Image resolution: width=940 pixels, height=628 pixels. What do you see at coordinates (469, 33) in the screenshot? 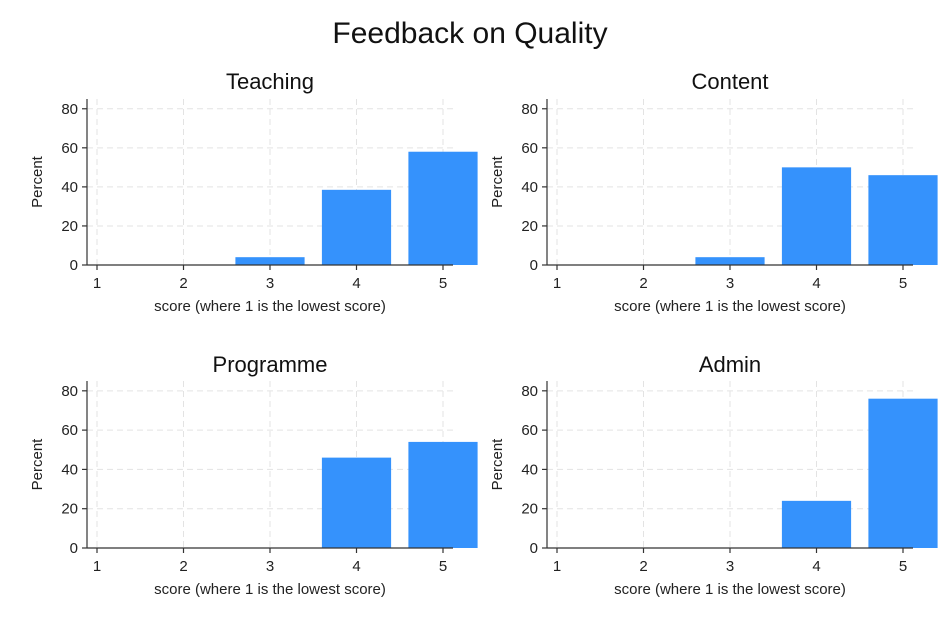
I see `figure-title: Feedback on Quality` at bounding box center [469, 33].